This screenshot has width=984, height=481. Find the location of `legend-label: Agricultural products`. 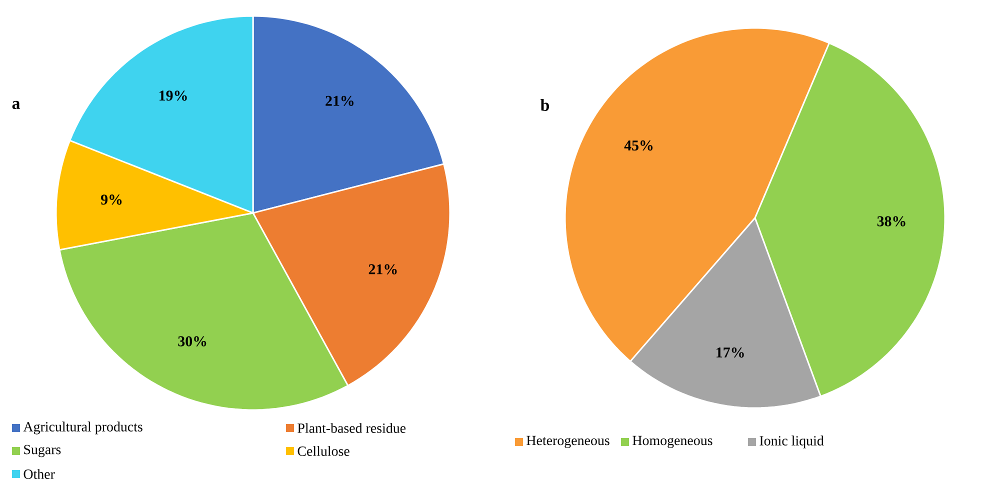

legend-label: Agricultural products is located at coordinates (82, 428).